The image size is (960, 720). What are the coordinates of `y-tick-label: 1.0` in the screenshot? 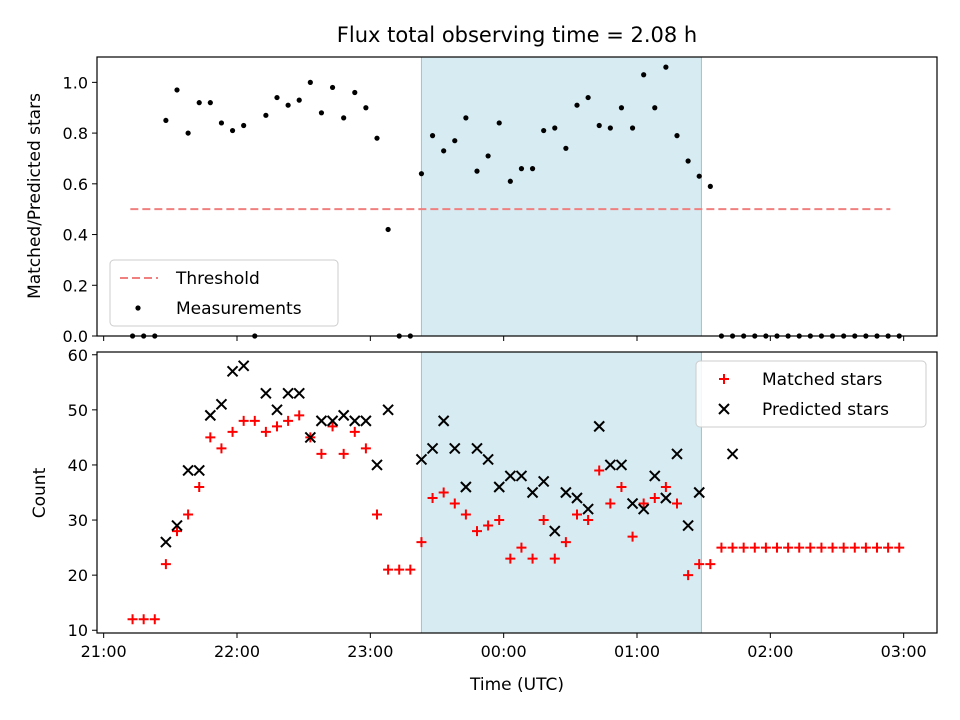 It's located at (75, 82).